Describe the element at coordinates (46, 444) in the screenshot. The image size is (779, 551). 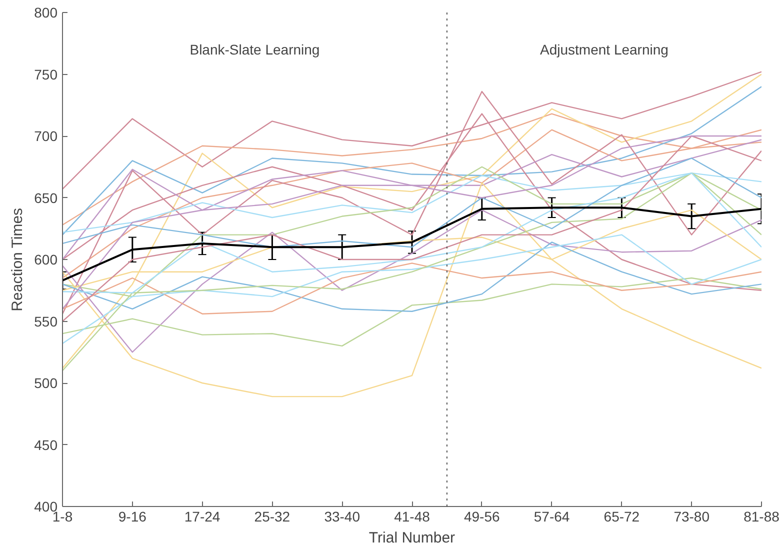
I see `y-tick-label: 450` at that location.